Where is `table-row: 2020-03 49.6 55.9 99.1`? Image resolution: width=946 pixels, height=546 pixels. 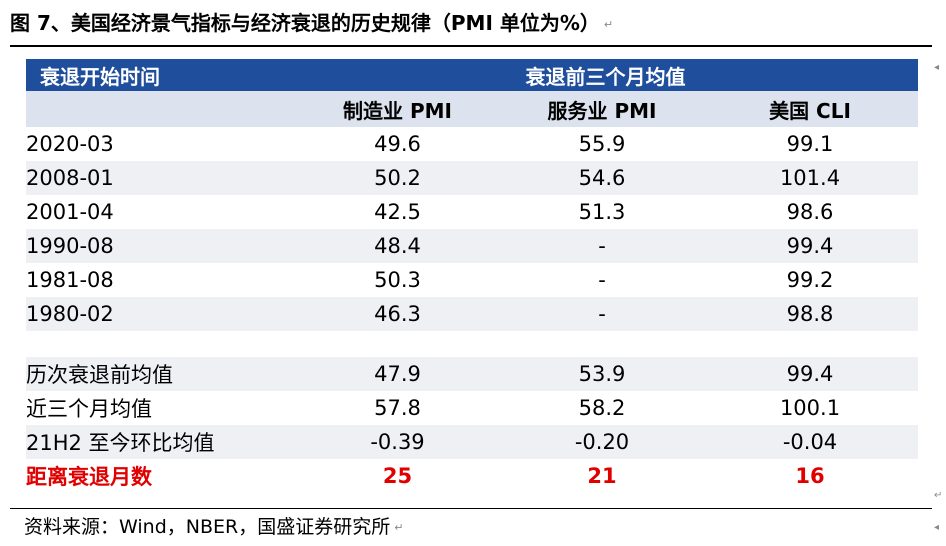 table-row: 2020-03 49.6 55.9 99.1 is located at coordinates (472, 144).